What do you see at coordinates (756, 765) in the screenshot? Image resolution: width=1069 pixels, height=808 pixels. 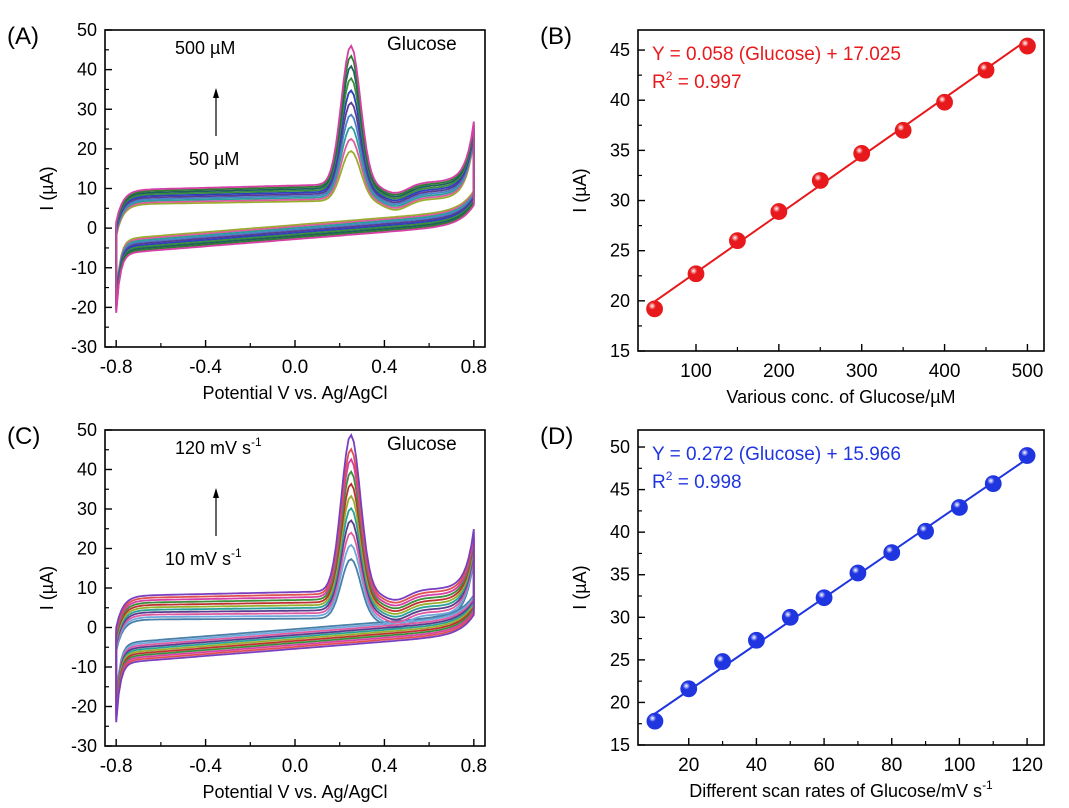 I see `x-tick-label: 40` at bounding box center [756, 765].